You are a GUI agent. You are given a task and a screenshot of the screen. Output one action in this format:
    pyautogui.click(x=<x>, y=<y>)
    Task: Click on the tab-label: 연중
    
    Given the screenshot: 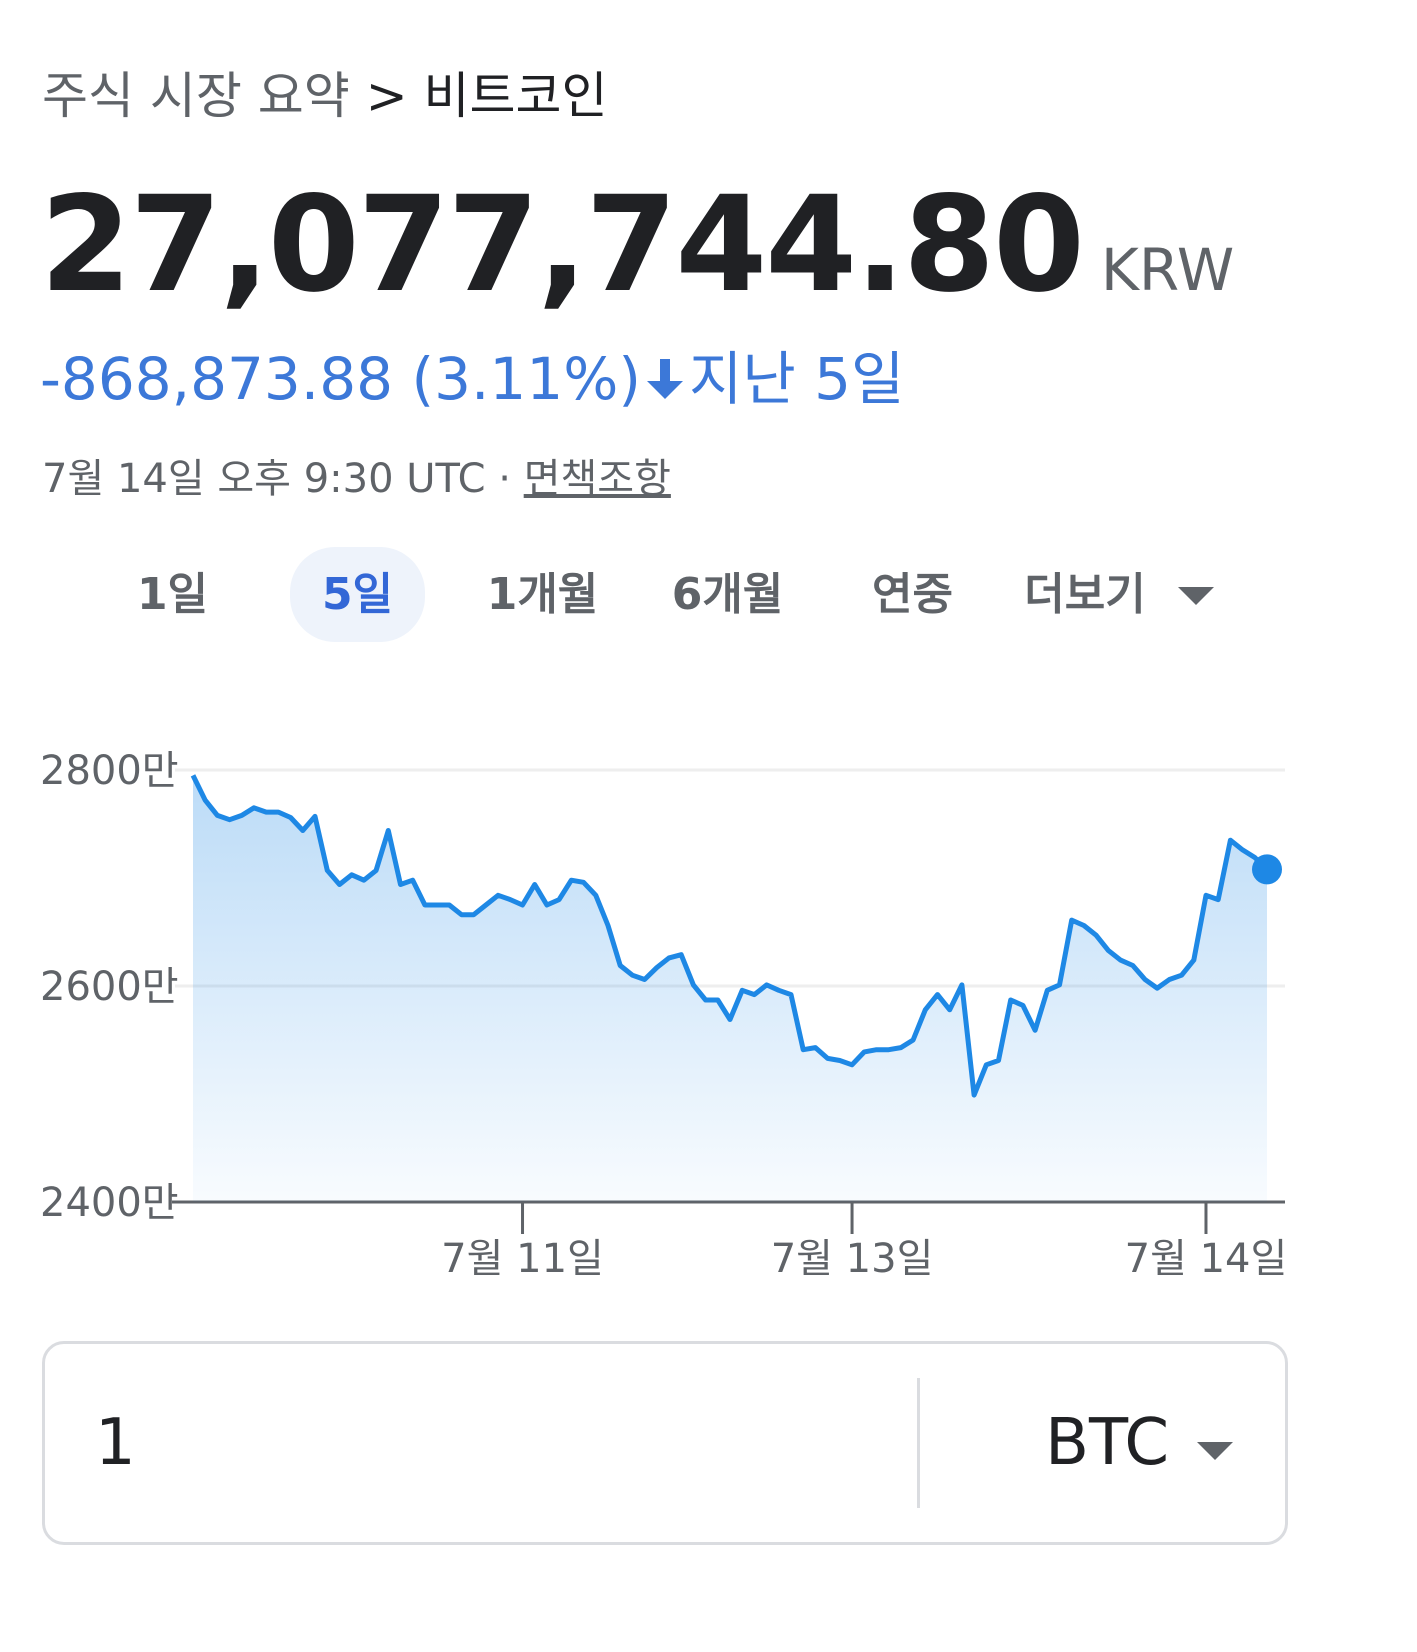 What is the action you would take?
    pyautogui.click(x=912, y=594)
    